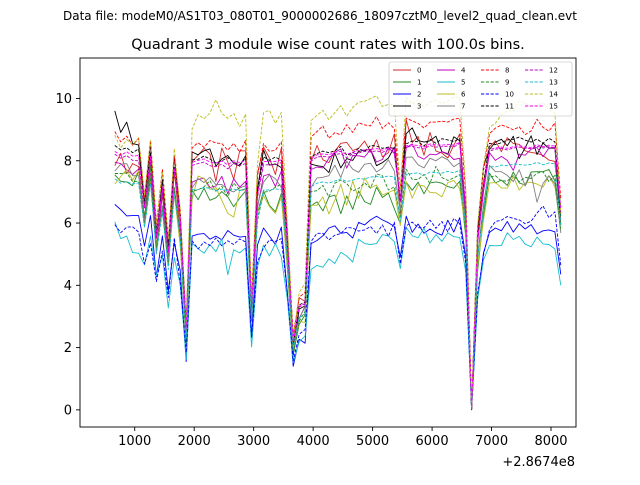 This screenshot has height=485, width=640. What do you see at coordinates (419, 83) in the screenshot?
I see `legend-label-1: 1` at bounding box center [419, 83].